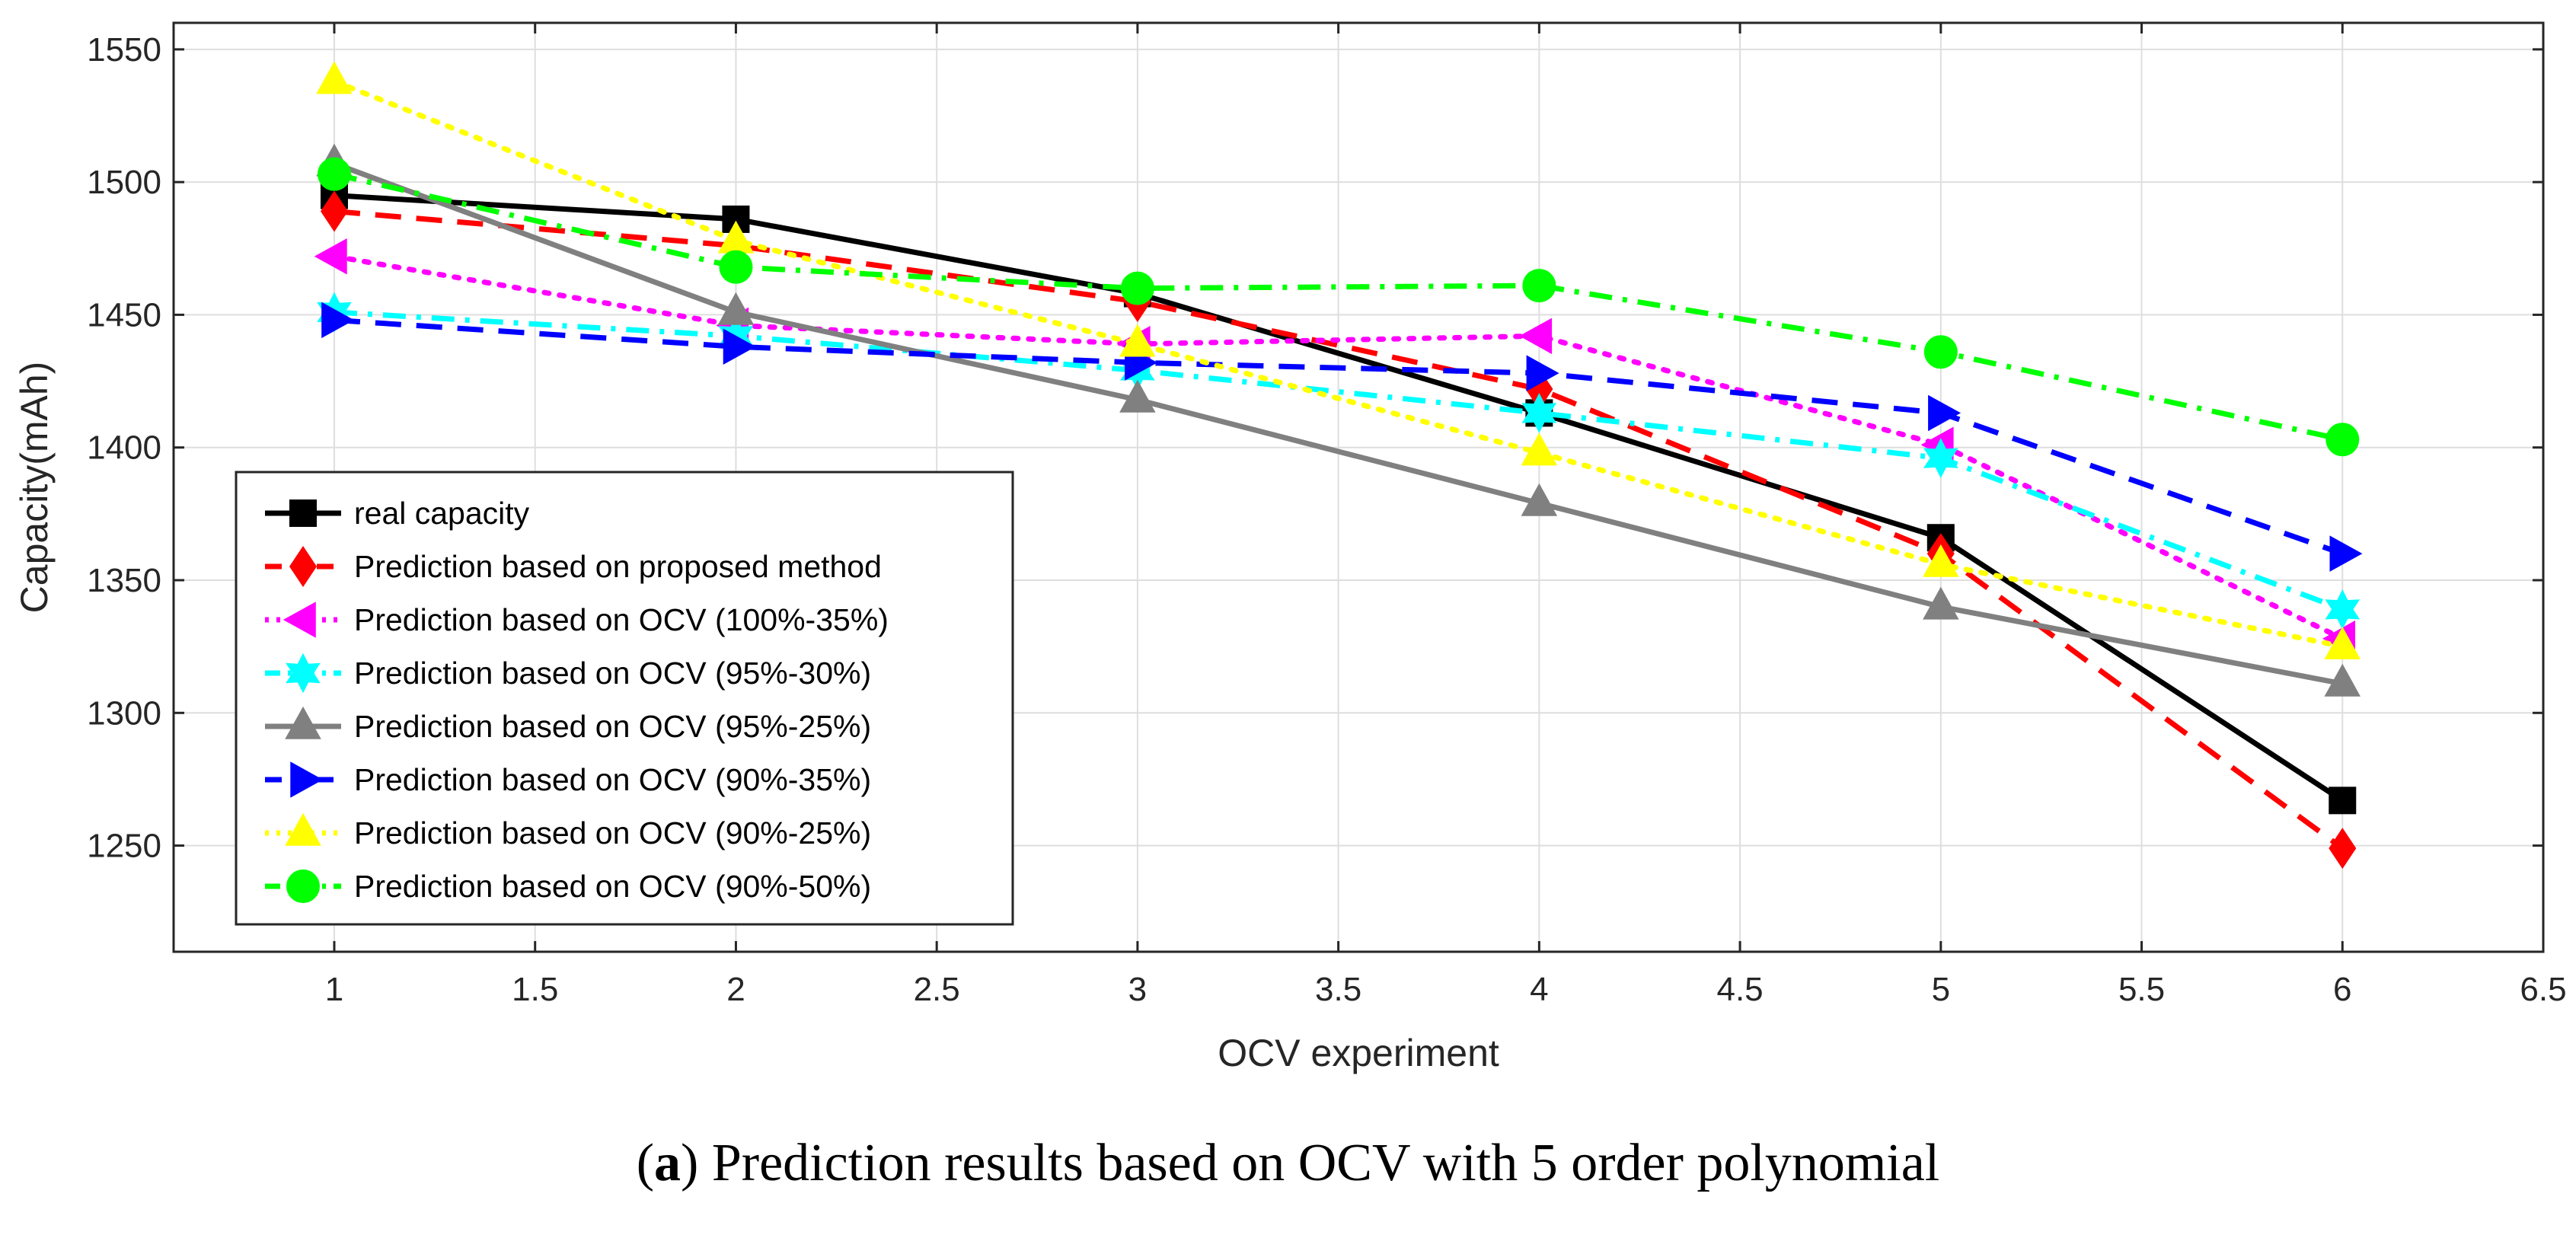 Image resolution: width=2576 pixels, height=1235 pixels. What do you see at coordinates (124, 846) in the screenshot?
I see `y-tick-label: 1250` at bounding box center [124, 846].